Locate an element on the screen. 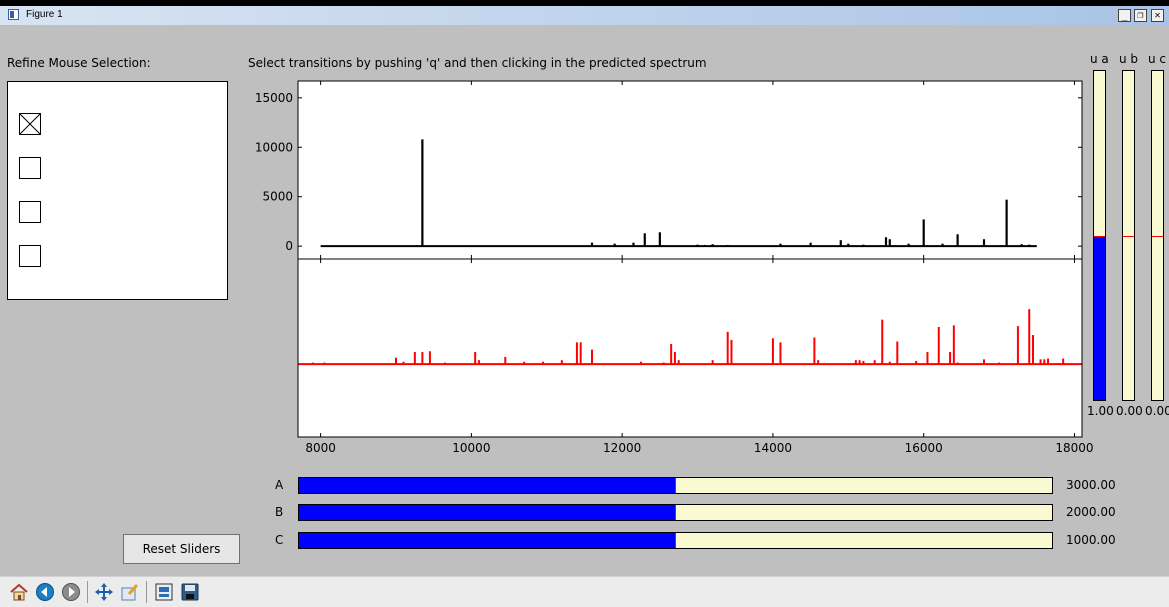 The height and width of the screenshot is (607, 1169). pan-button is located at coordinates (104, 592).